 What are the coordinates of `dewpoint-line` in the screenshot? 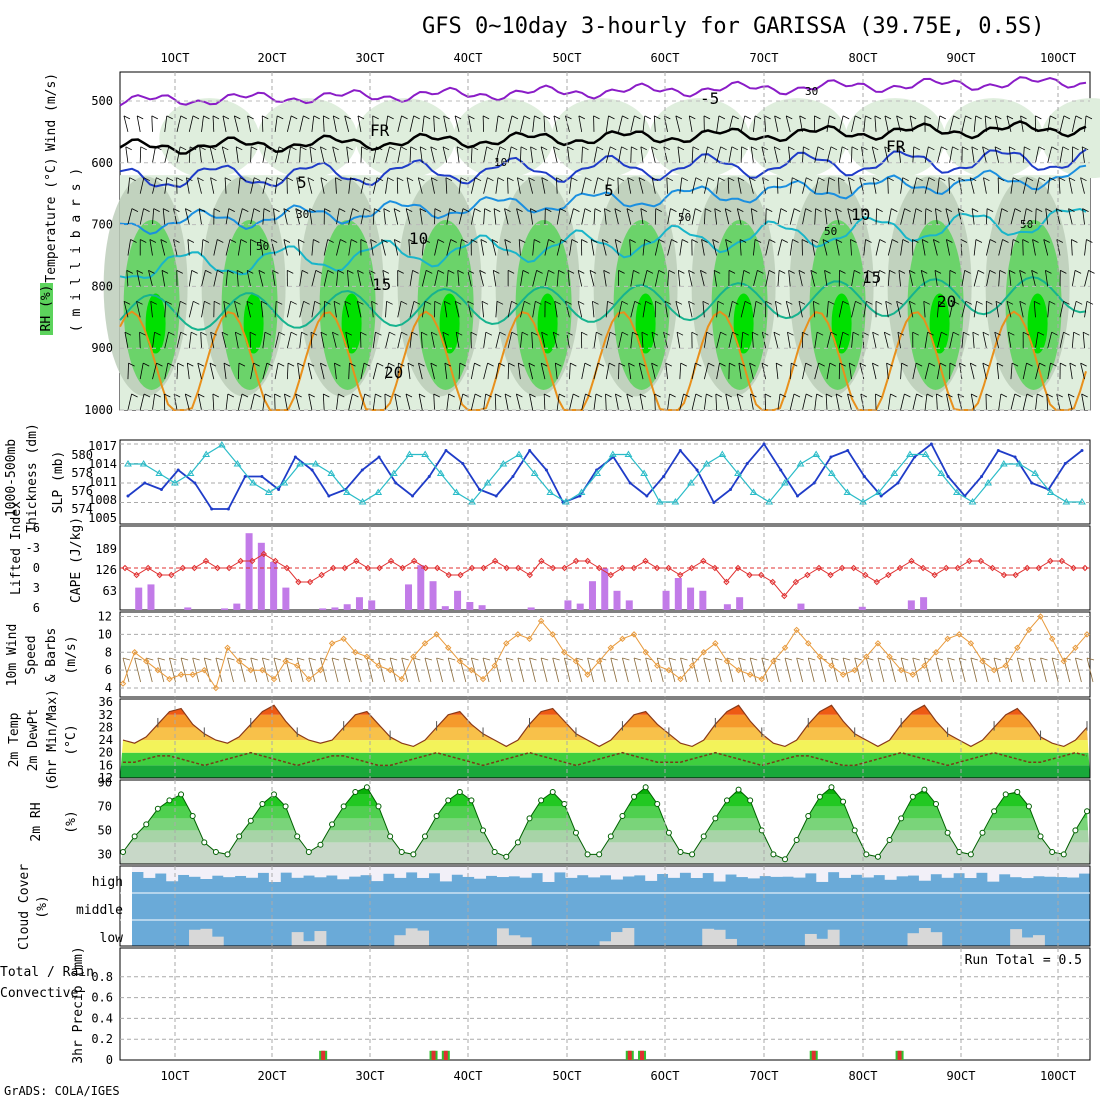 It's located at (605, 759).